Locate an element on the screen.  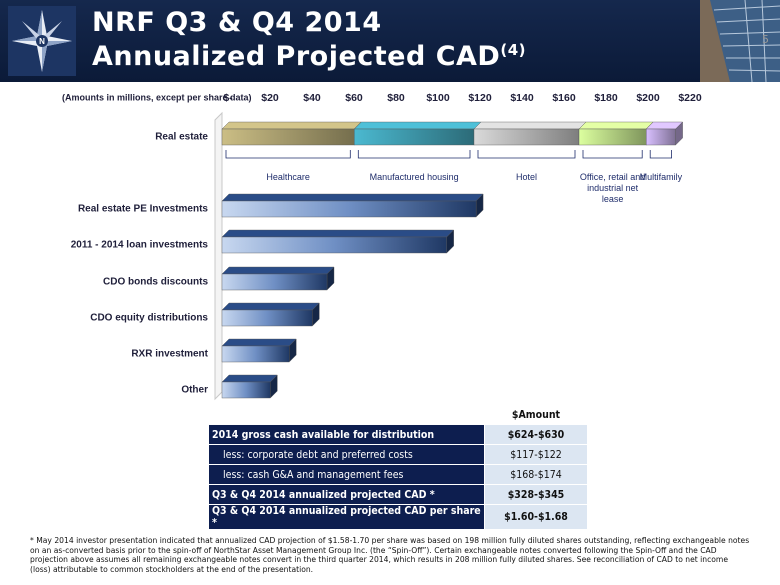
axis-wall is located at coordinates (218, 256).